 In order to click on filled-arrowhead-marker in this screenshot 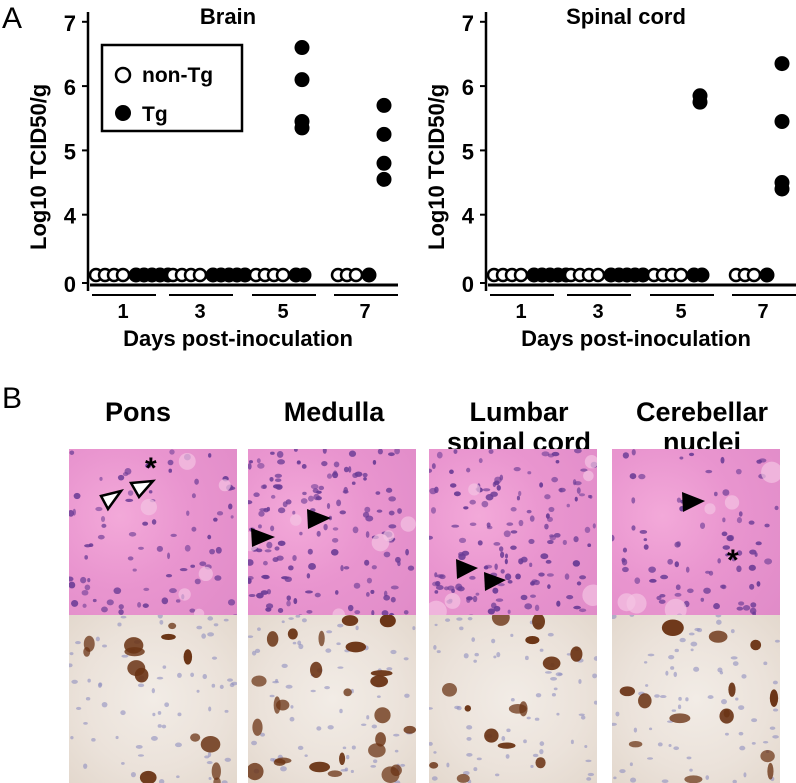, I will do `click(263, 537)`.